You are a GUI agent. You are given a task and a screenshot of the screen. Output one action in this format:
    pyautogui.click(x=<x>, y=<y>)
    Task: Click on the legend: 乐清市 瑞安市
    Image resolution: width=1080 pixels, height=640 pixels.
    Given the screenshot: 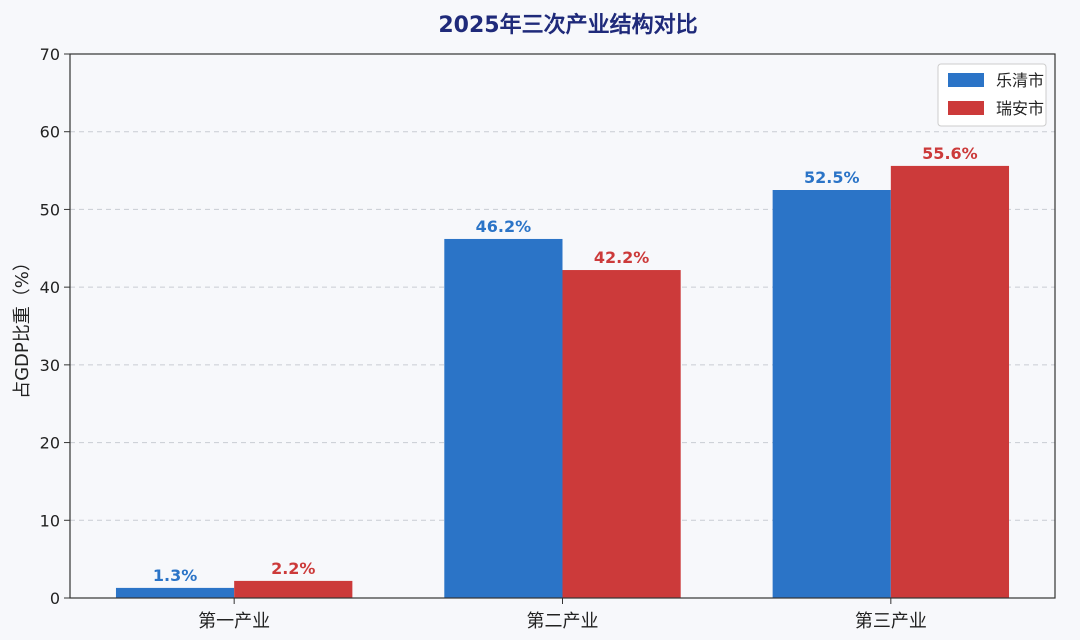 What is the action you would take?
    pyautogui.click(x=992, y=95)
    